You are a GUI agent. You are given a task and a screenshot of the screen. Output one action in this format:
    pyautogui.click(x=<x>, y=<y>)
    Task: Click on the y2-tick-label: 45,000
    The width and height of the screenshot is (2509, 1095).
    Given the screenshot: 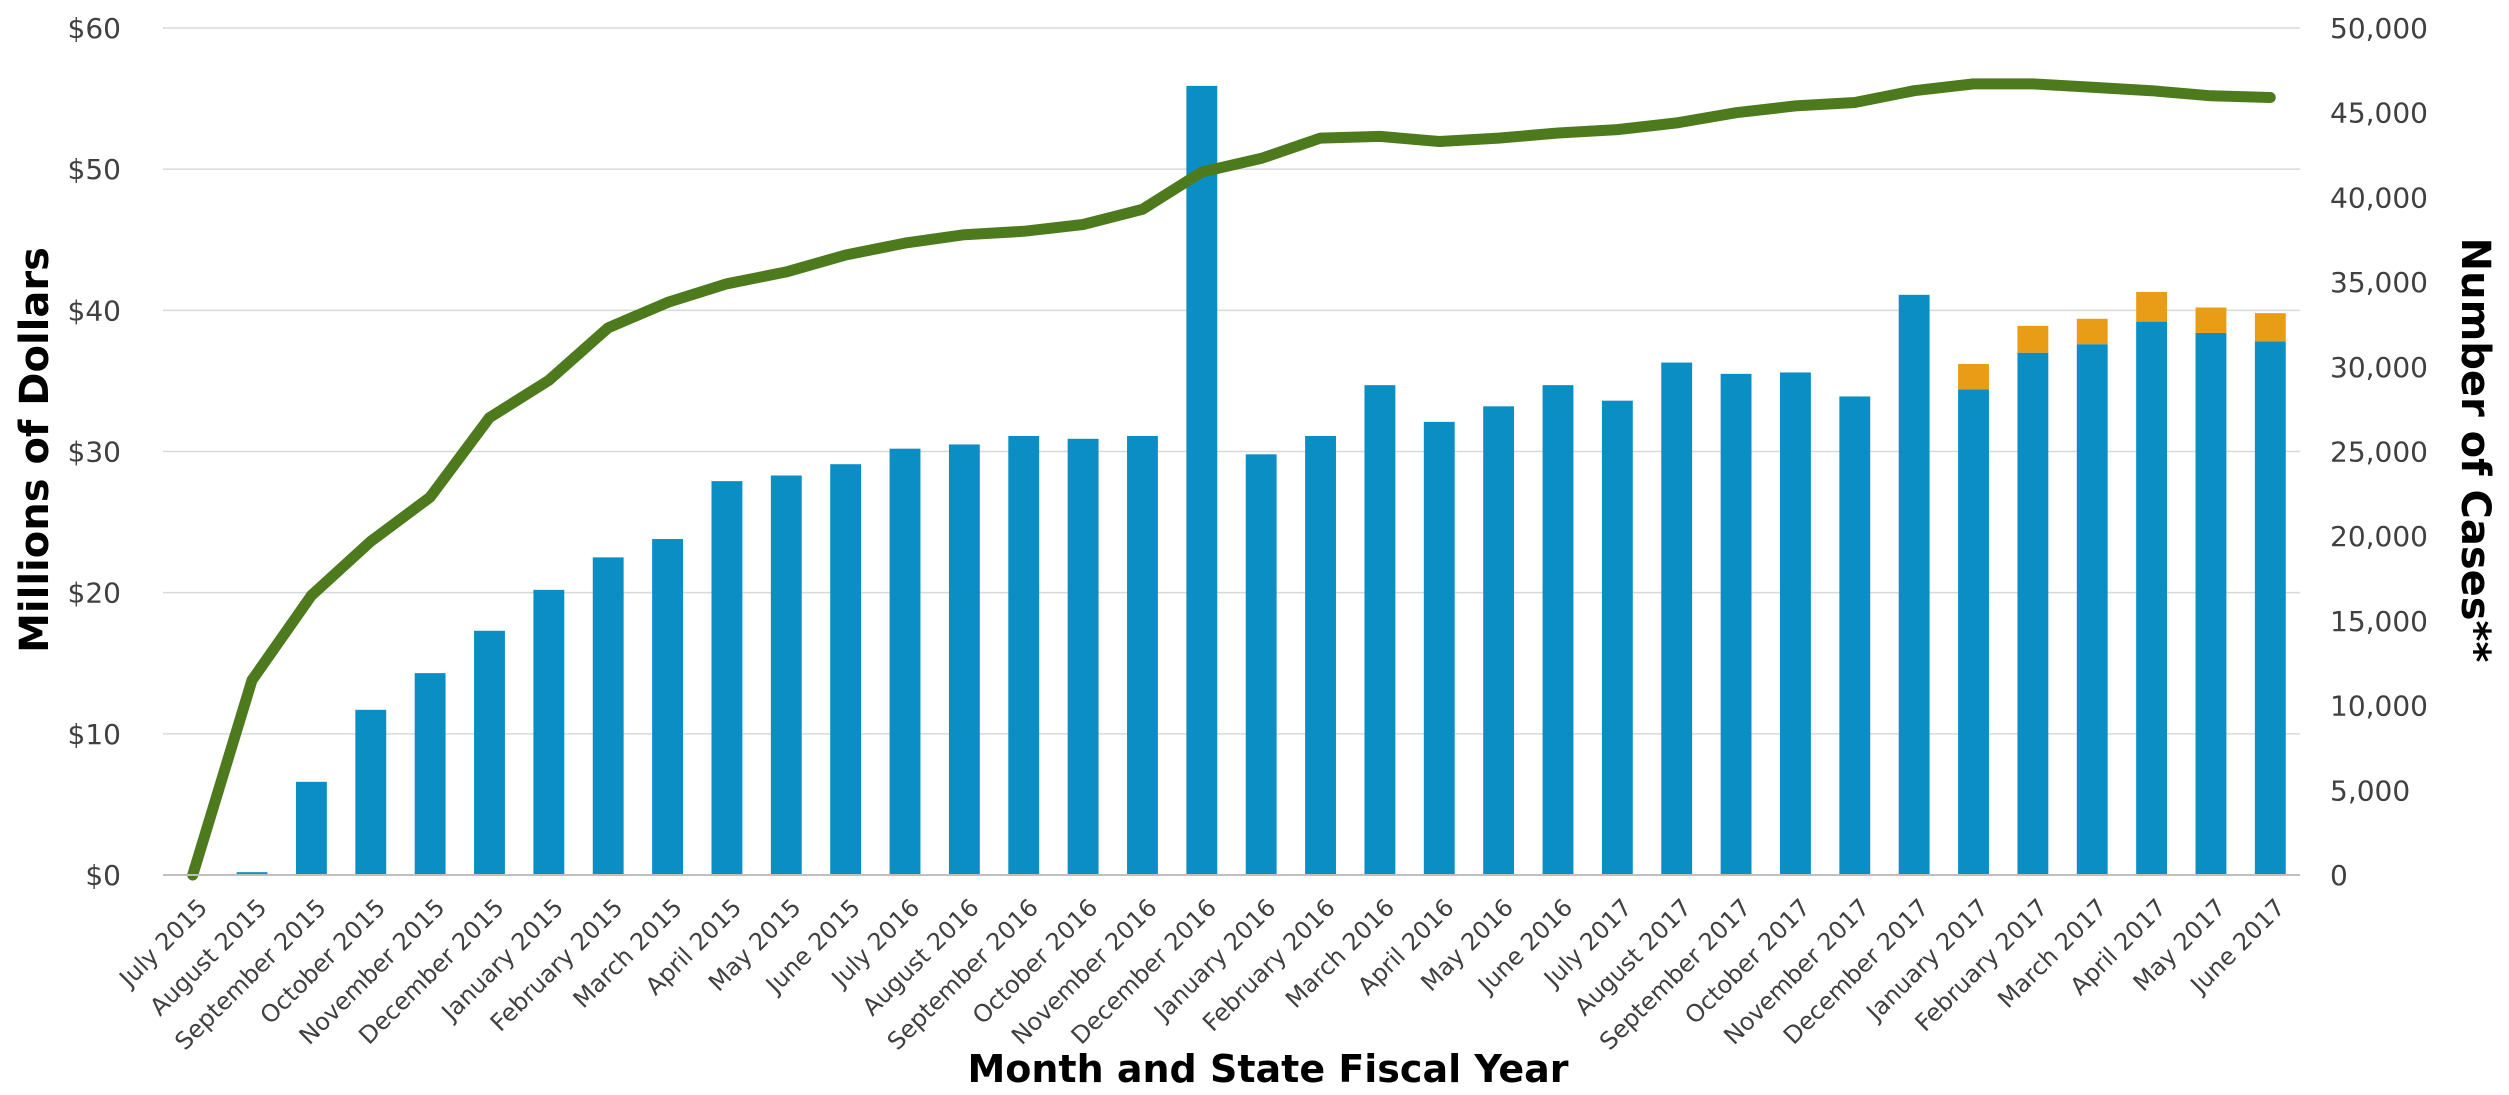 What is the action you would take?
    pyautogui.click(x=2379, y=113)
    